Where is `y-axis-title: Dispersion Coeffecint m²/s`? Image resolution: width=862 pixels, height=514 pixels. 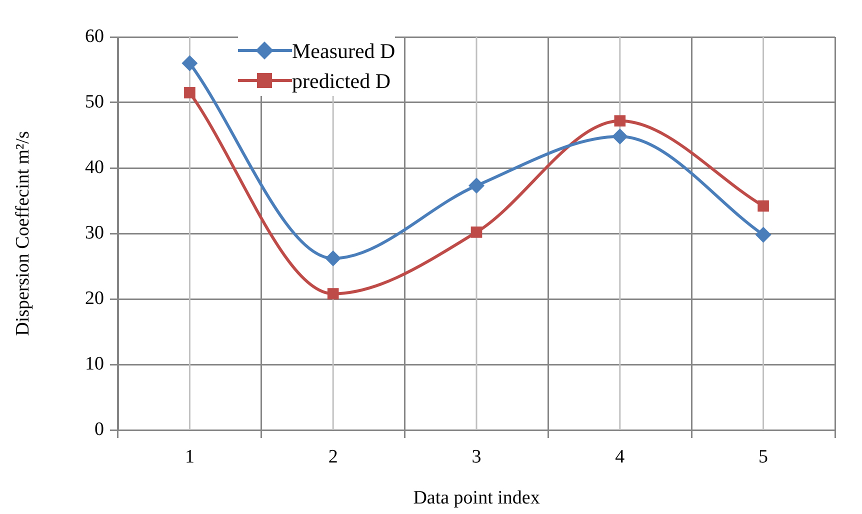
y-axis-title: Dispersion Coeffecint m²/s is located at coordinates (23, 233).